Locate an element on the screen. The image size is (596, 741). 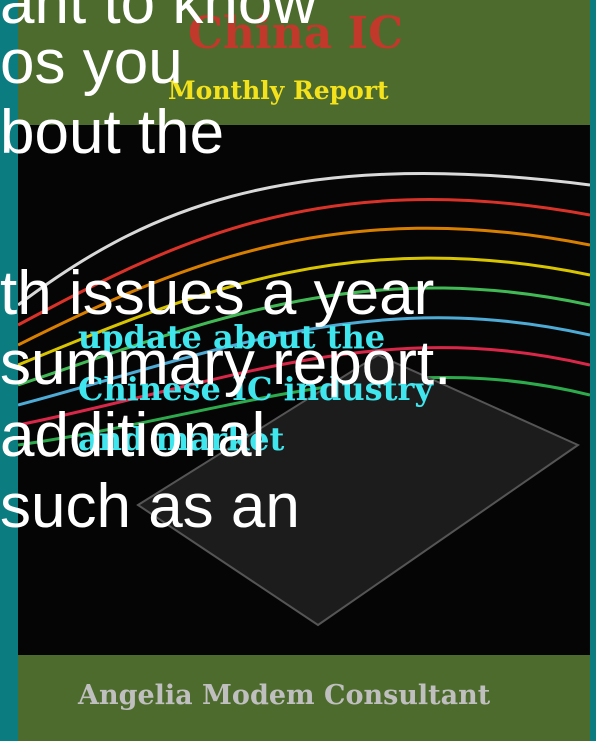
overlay-text: additional is located at coordinates (133, 435).